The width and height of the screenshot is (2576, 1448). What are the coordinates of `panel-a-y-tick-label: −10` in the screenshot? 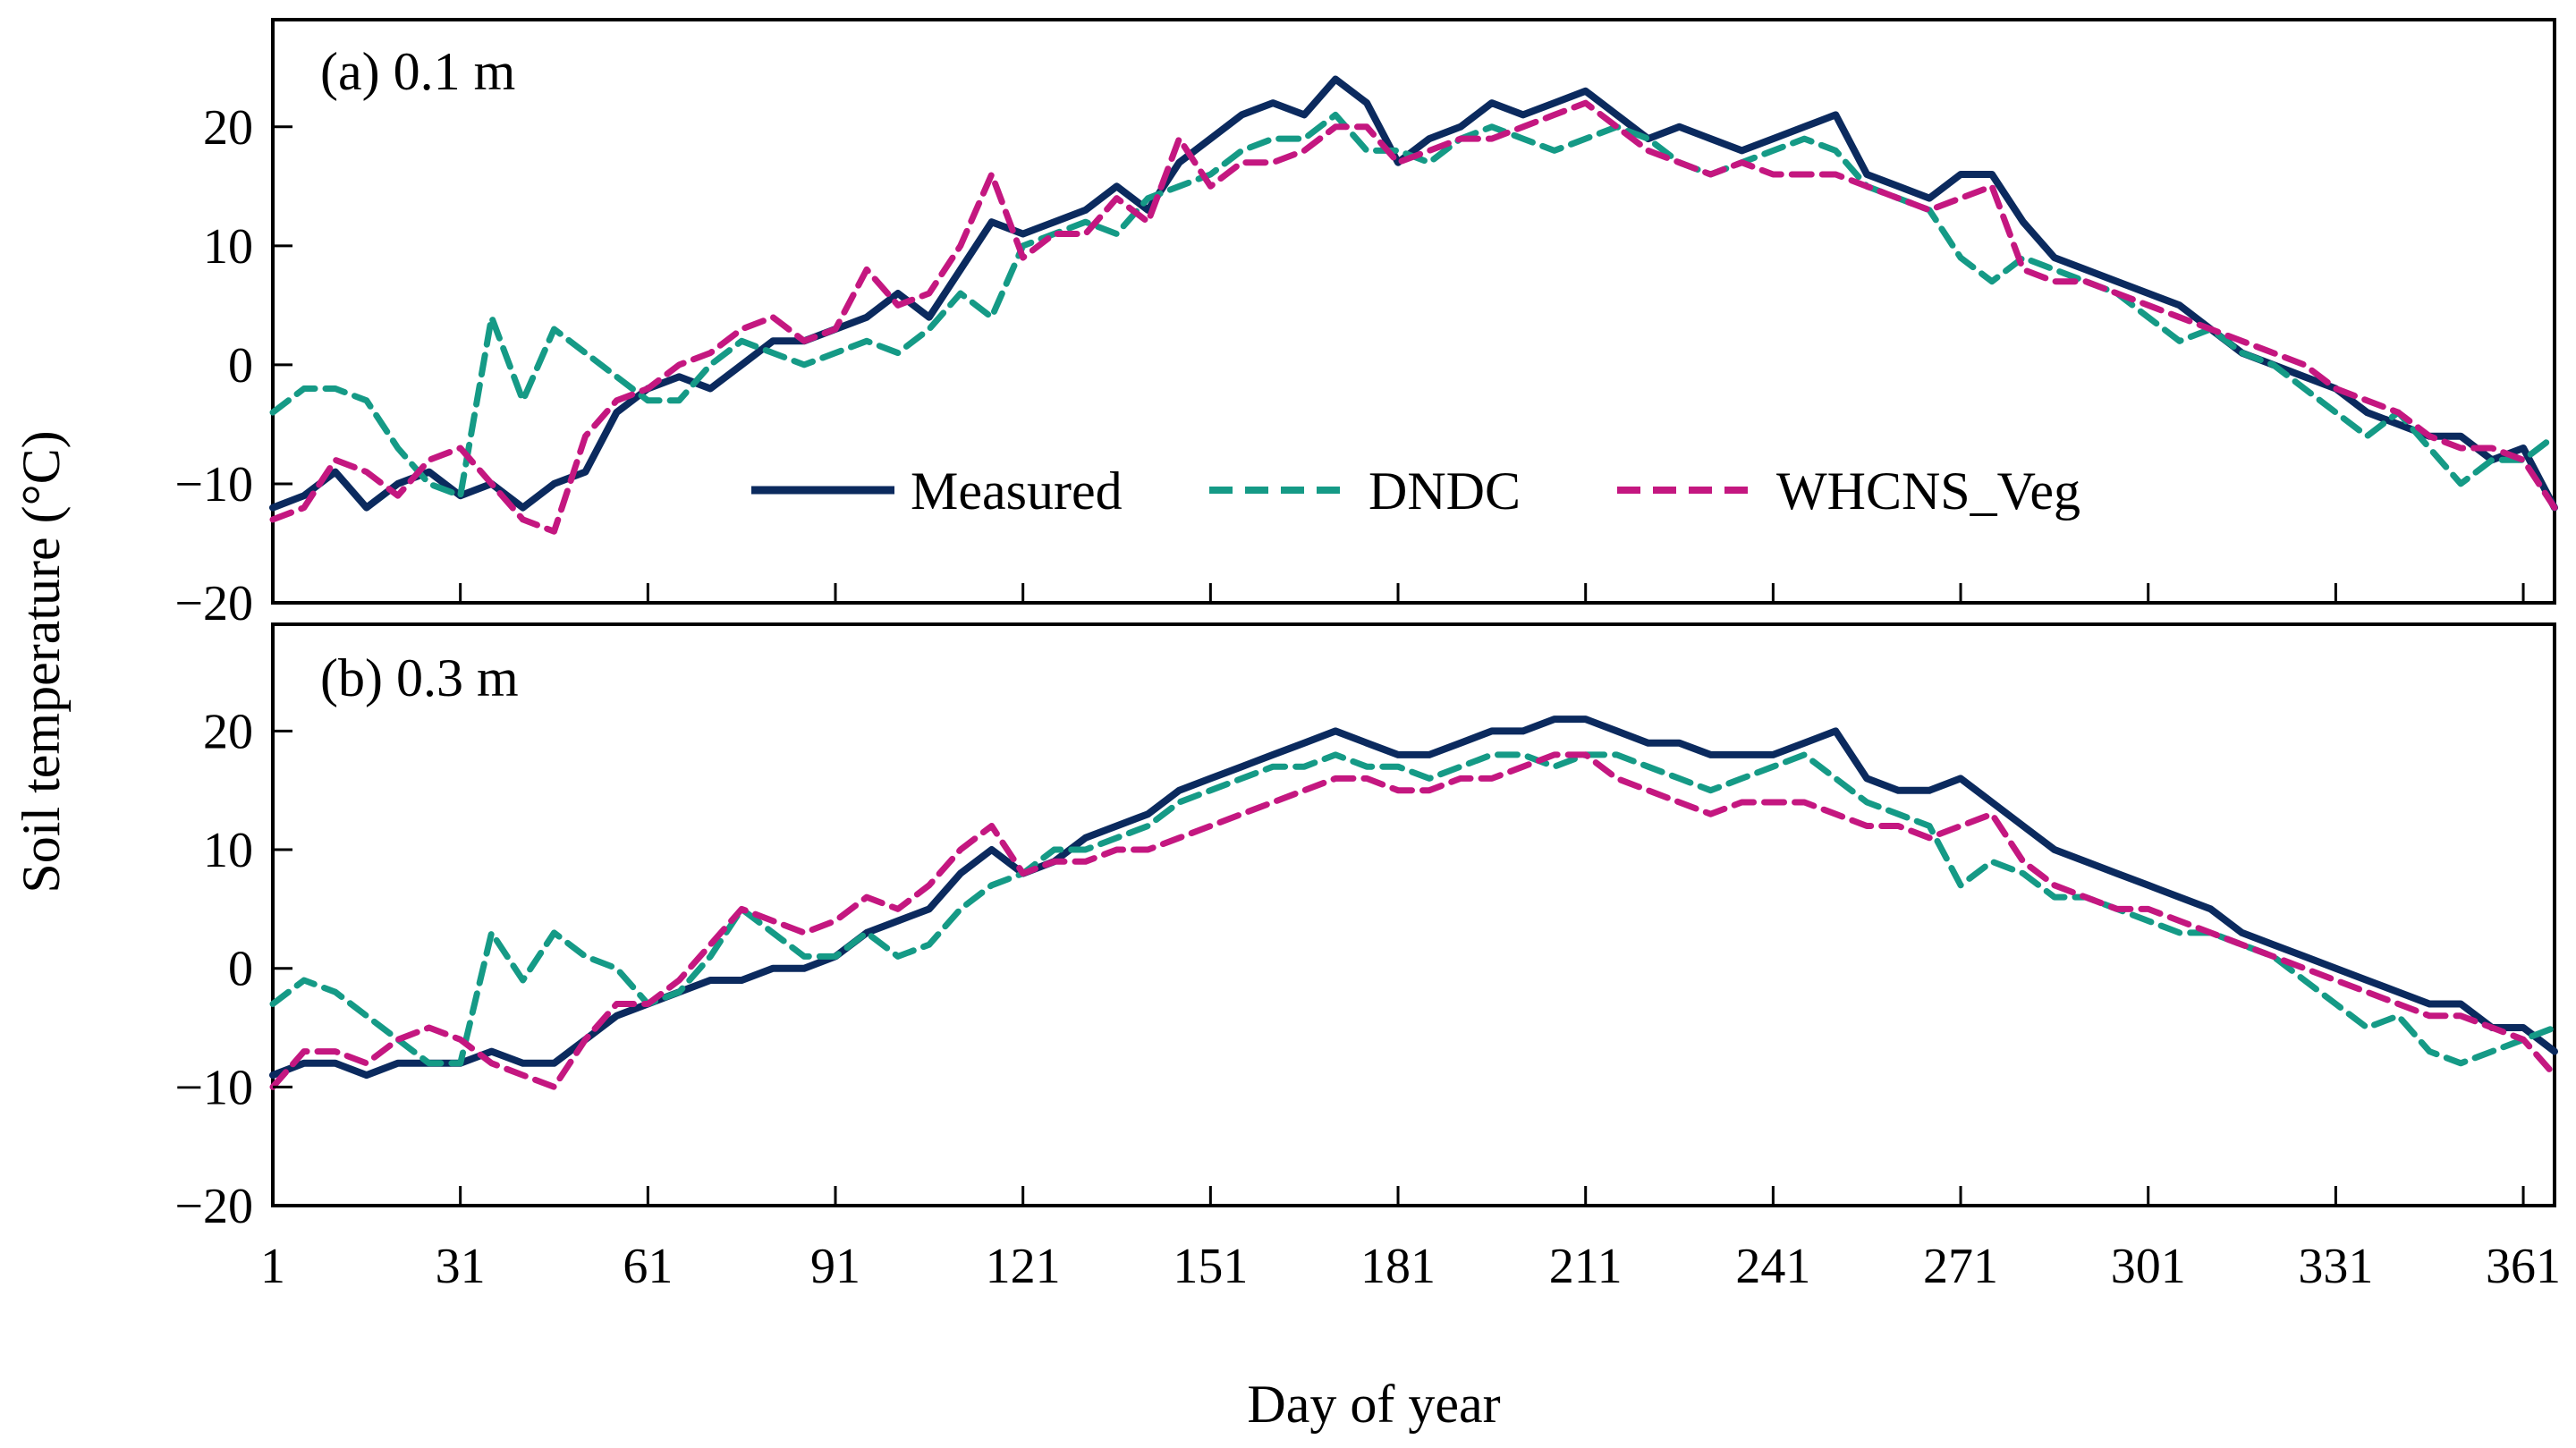 It's located at (213, 484).